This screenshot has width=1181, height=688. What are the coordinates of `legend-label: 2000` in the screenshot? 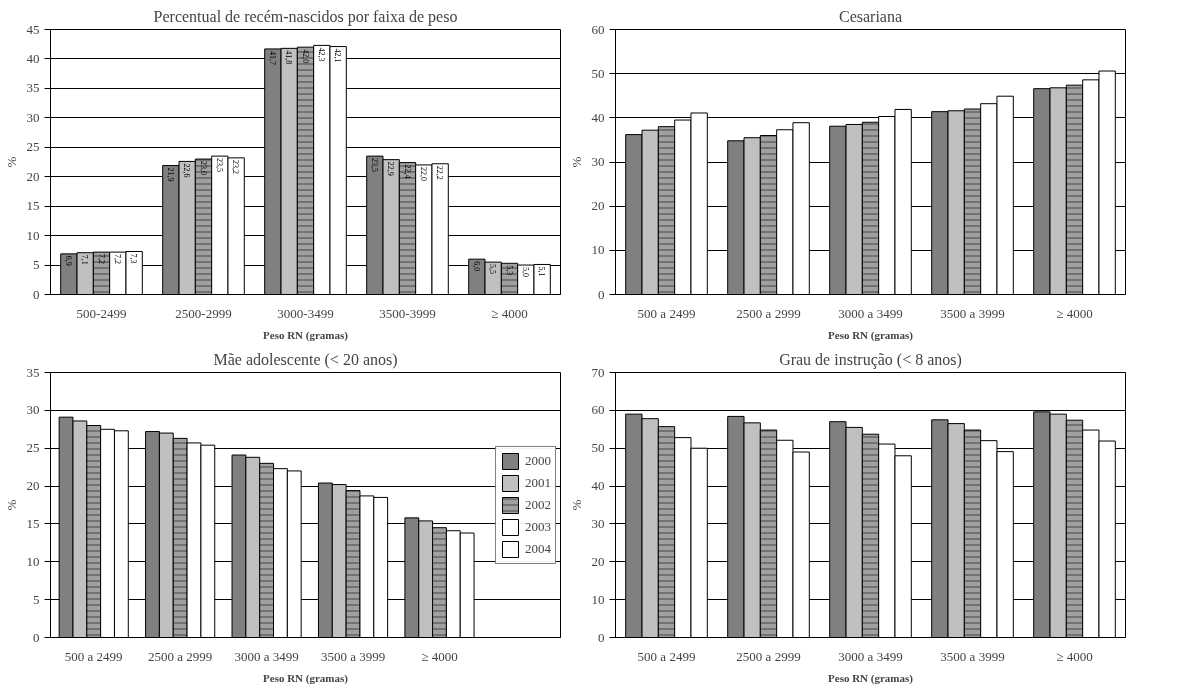 It's located at (538, 460).